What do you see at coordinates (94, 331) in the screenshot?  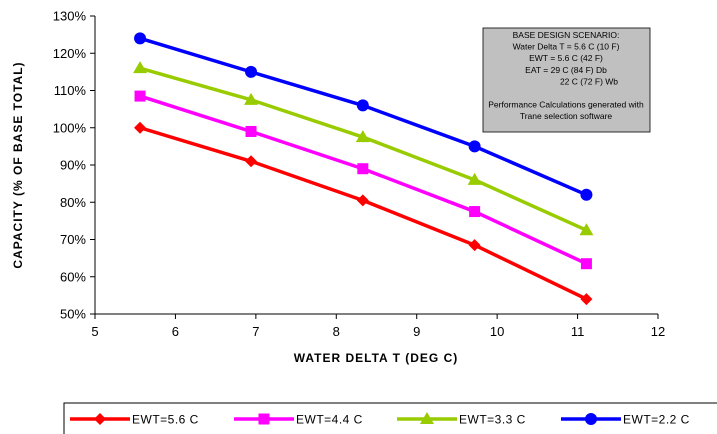 I see `x-tick-label: 5` at bounding box center [94, 331].